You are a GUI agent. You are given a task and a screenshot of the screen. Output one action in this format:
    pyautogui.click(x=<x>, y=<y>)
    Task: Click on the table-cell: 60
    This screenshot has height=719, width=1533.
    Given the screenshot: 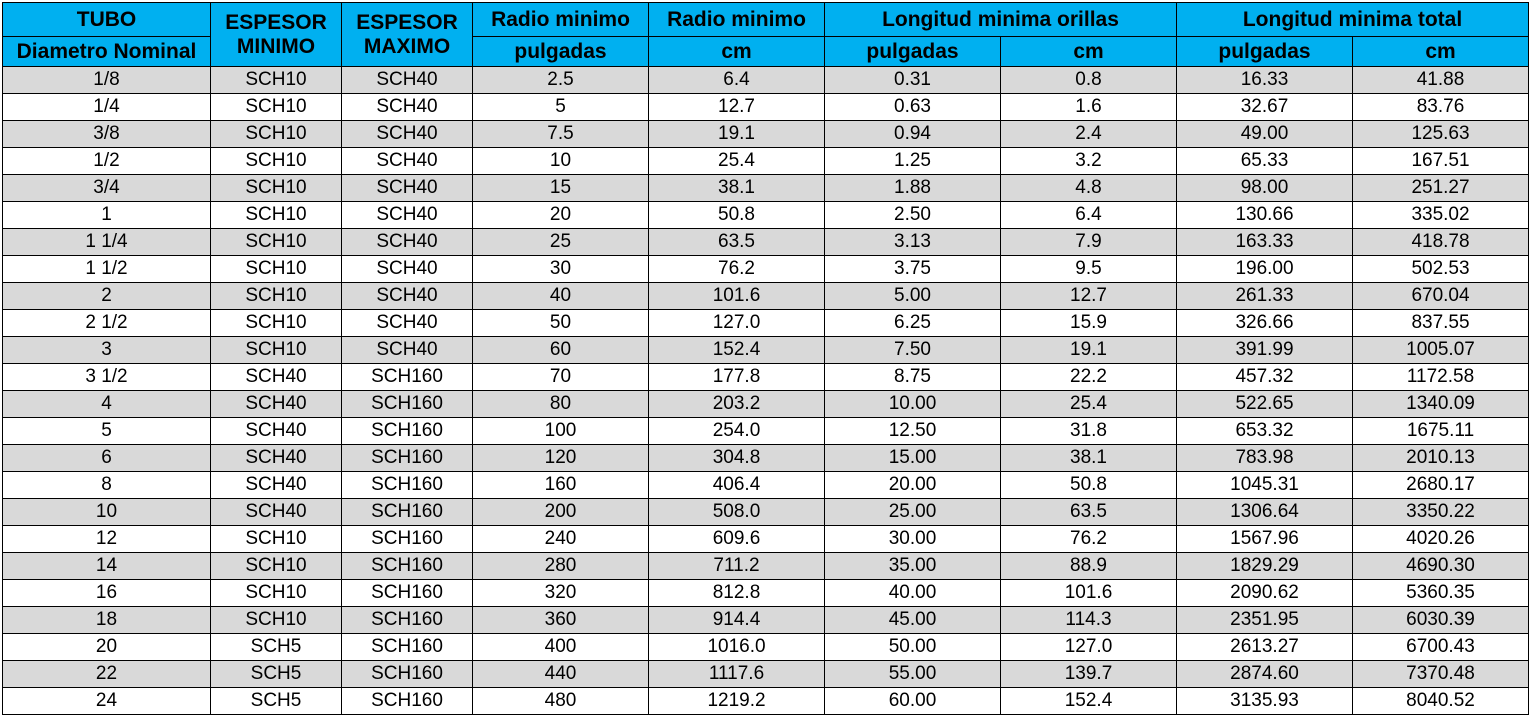 What is the action you would take?
    pyautogui.click(x=560, y=350)
    